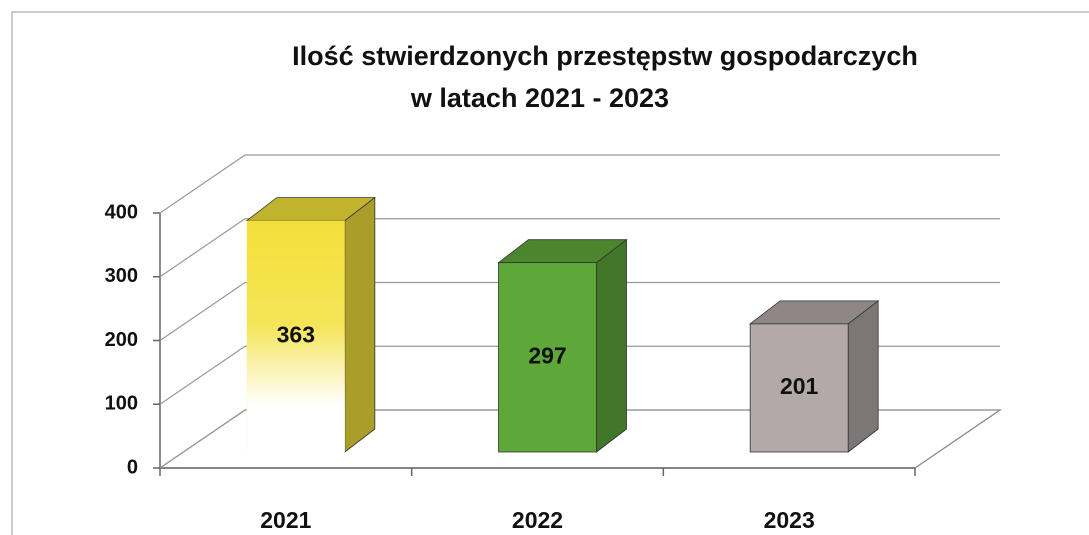  What do you see at coordinates (547, 355) in the screenshot?
I see `data-label: 297` at bounding box center [547, 355].